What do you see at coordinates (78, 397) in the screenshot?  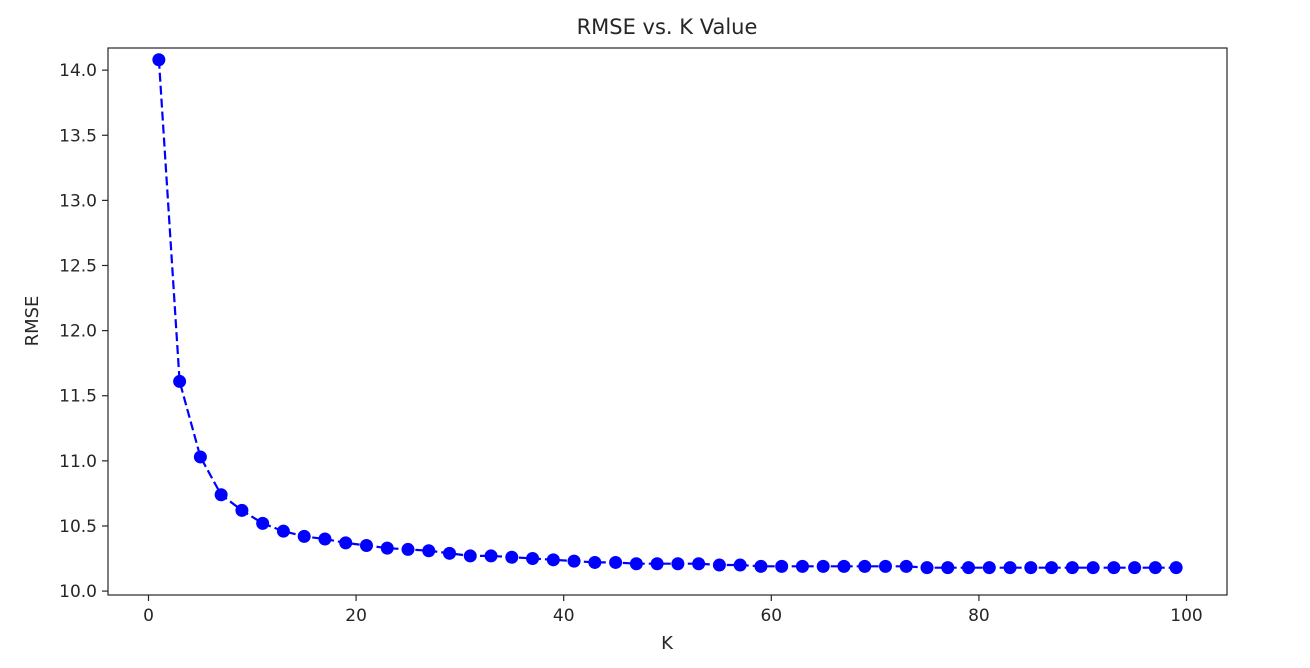 I see `y-tick-label: 11.5` at bounding box center [78, 397].